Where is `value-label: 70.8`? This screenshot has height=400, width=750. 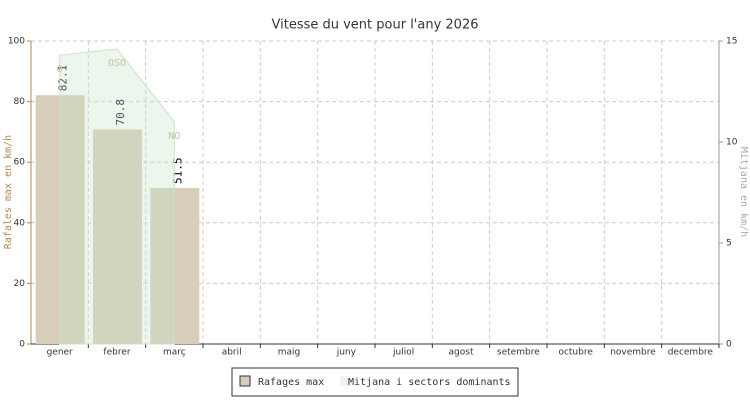 value-label: 70.8 is located at coordinates (120, 112).